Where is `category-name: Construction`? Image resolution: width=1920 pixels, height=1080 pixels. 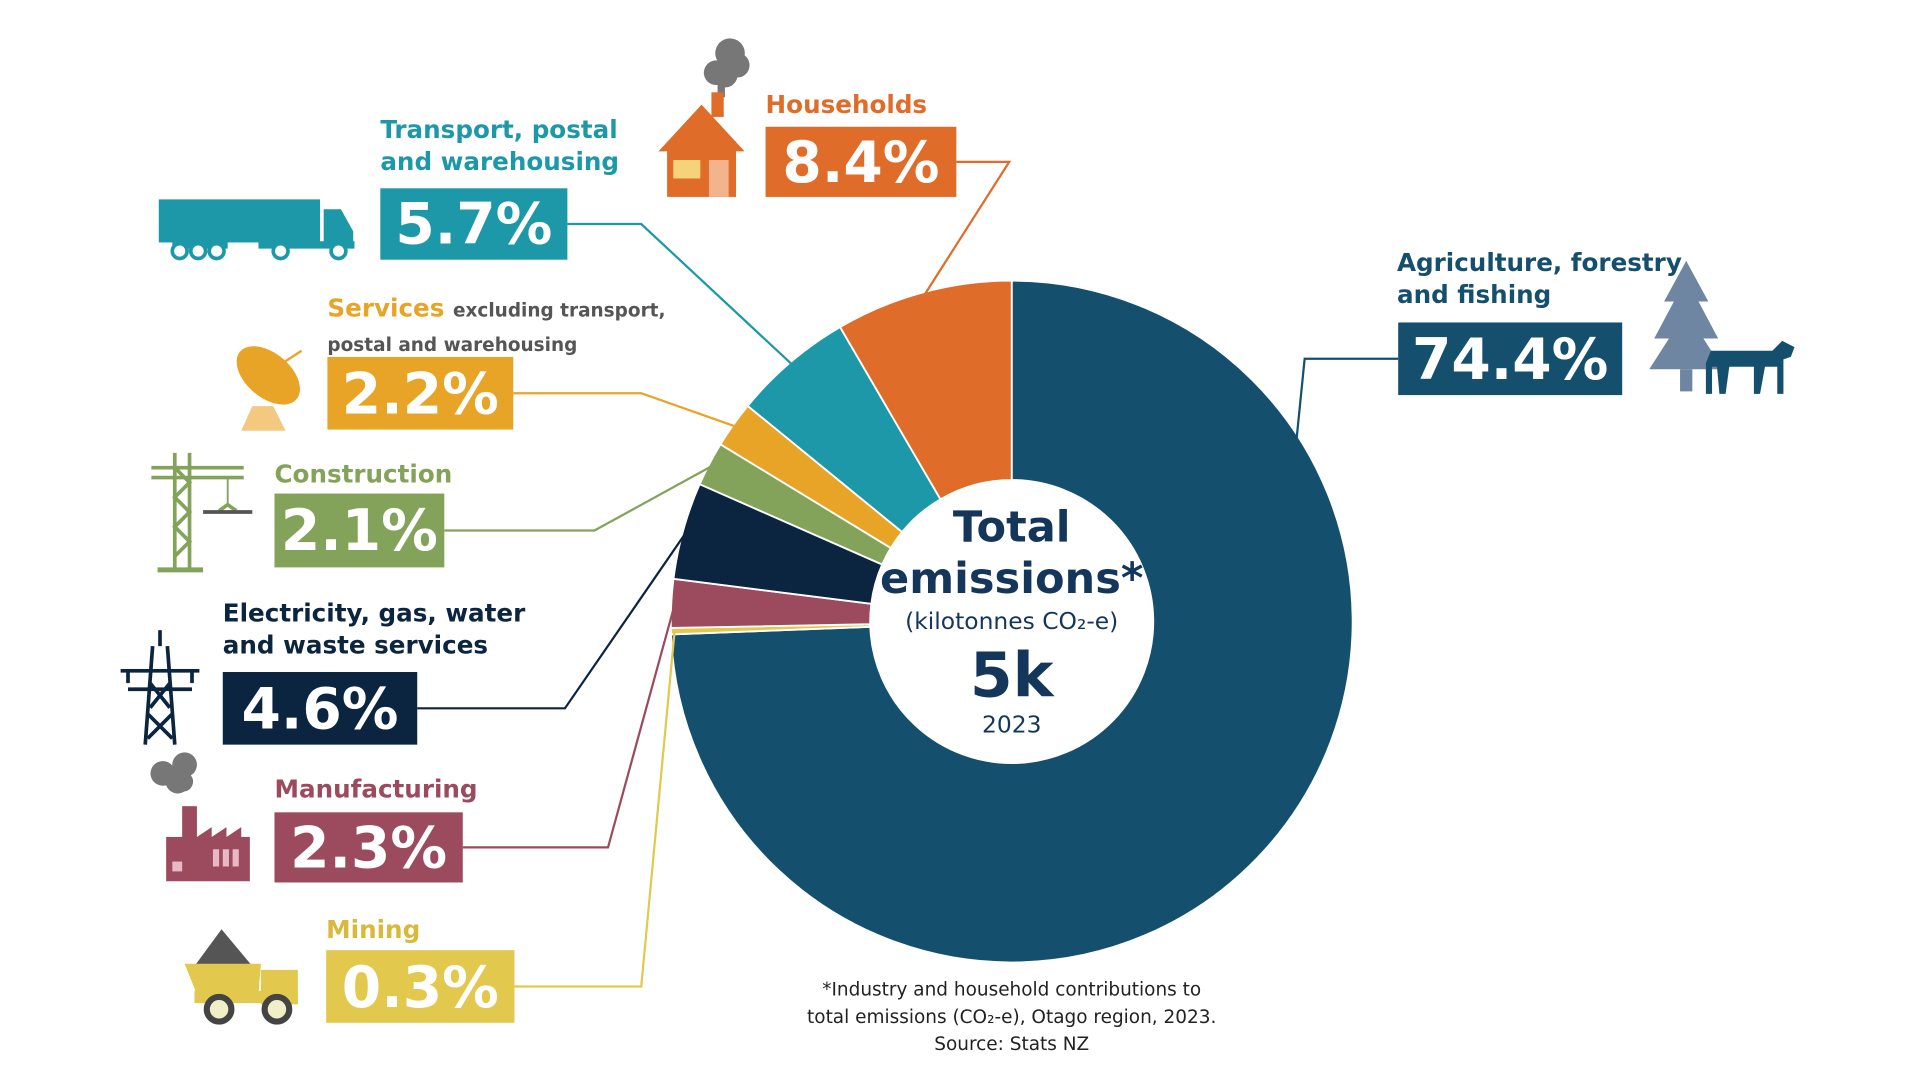
category-name: Construction is located at coordinates (363, 474).